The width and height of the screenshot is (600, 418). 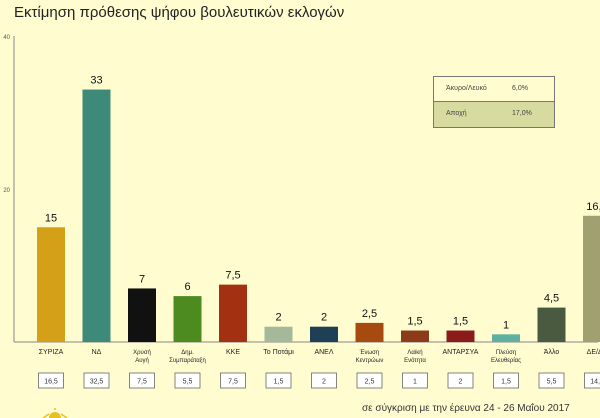 I want to click on previous-value-label: 1, so click(x=415, y=382).